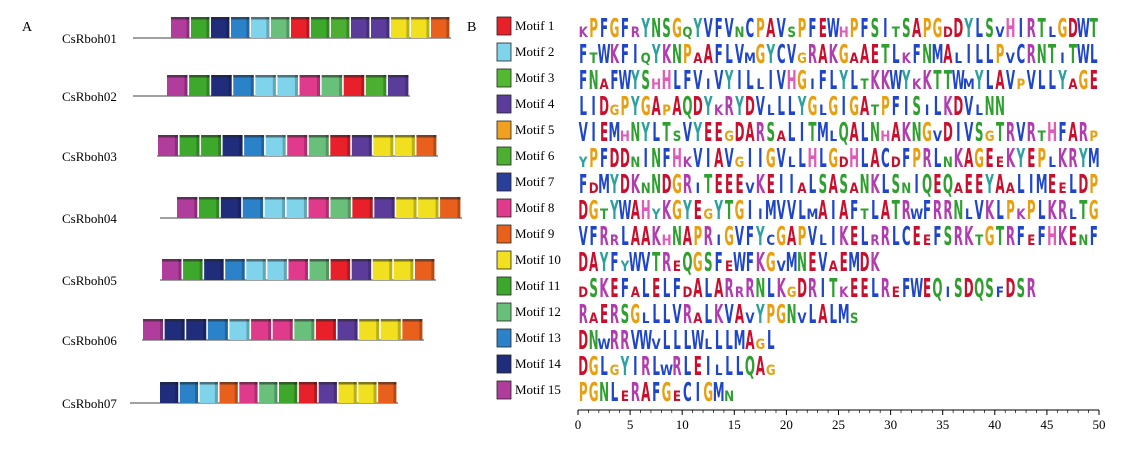 The width and height of the screenshot is (1136, 450). Describe the element at coordinates (89, 280) in the screenshot. I see `gene-name: CsRboh05` at that location.